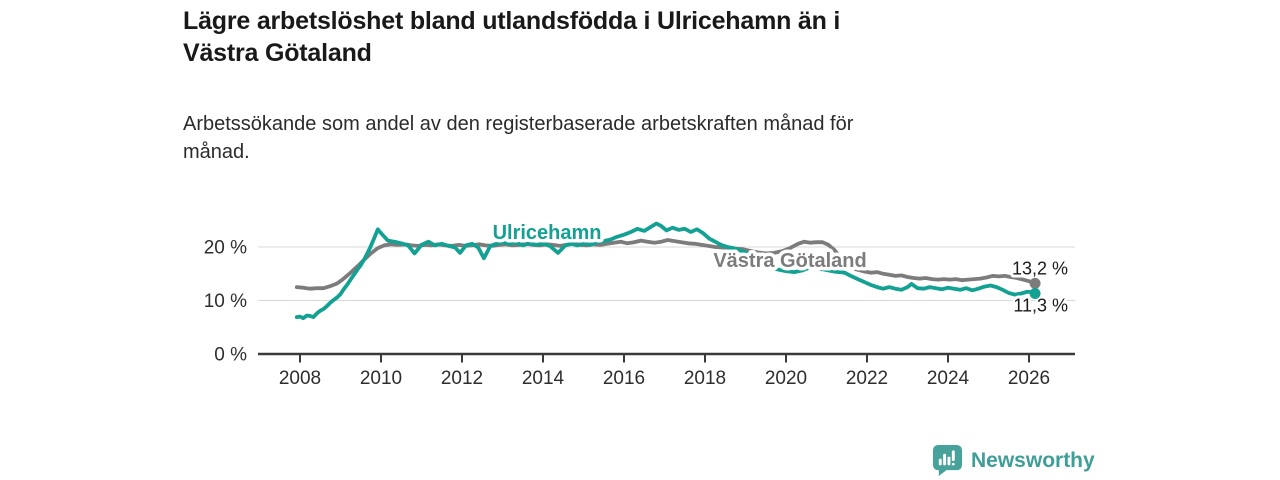  I want to click on newsworthy-brand-text: Newsworthy, so click(1033, 460).